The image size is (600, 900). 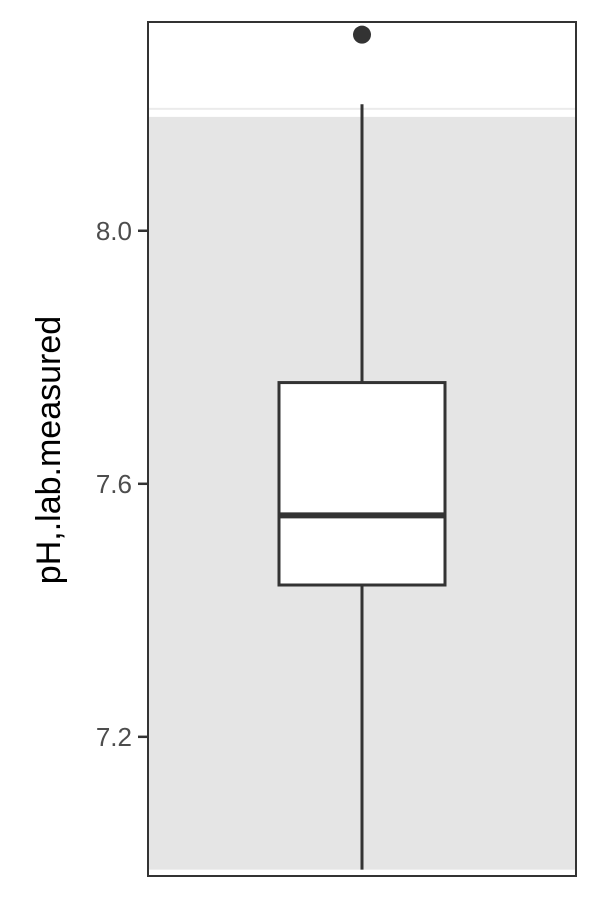 What do you see at coordinates (49, 450) in the screenshot?
I see `y-axis-title: pH,.lab.measured` at bounding box center [49, 450].